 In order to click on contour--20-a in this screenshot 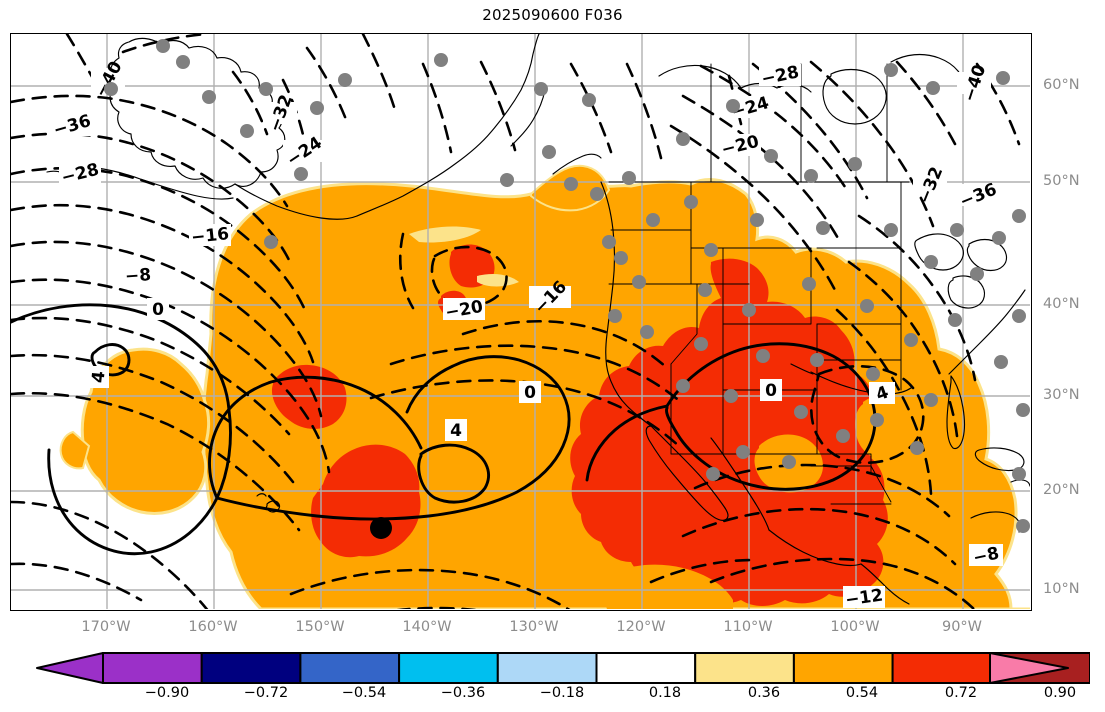, I will do `click(167, 329)`.